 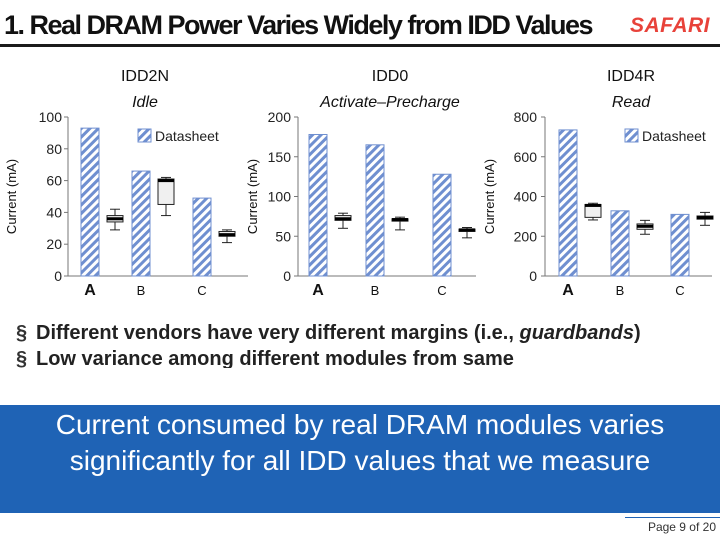 I want to click on y-tick-label: 50, so click(x=283, y=236).